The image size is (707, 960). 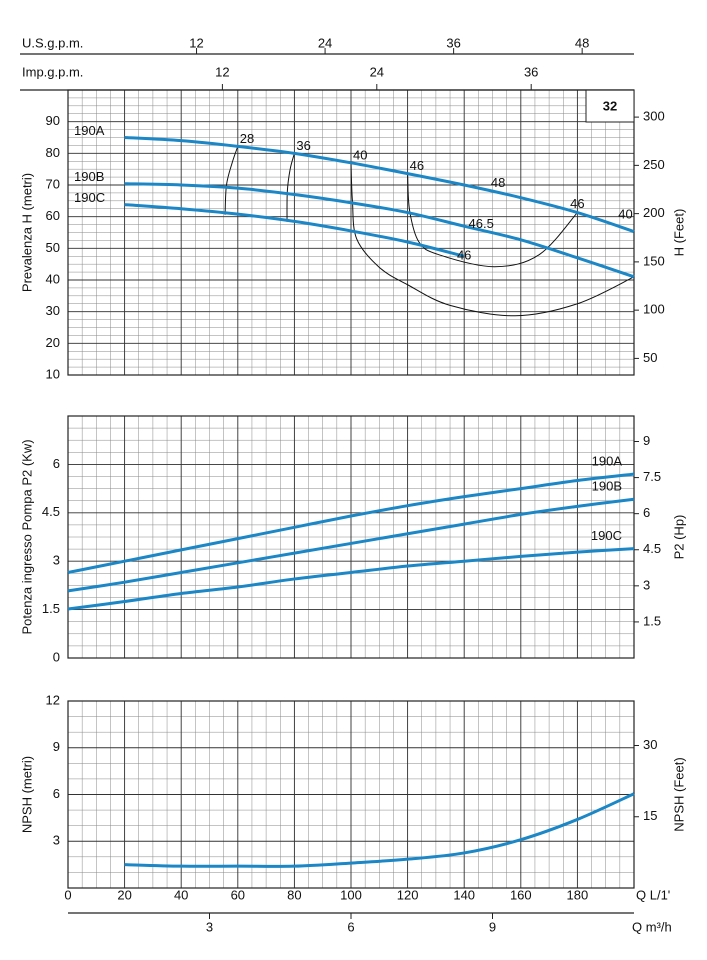 I want to click on x-tick-label: 160, so click(x=521, y=894).